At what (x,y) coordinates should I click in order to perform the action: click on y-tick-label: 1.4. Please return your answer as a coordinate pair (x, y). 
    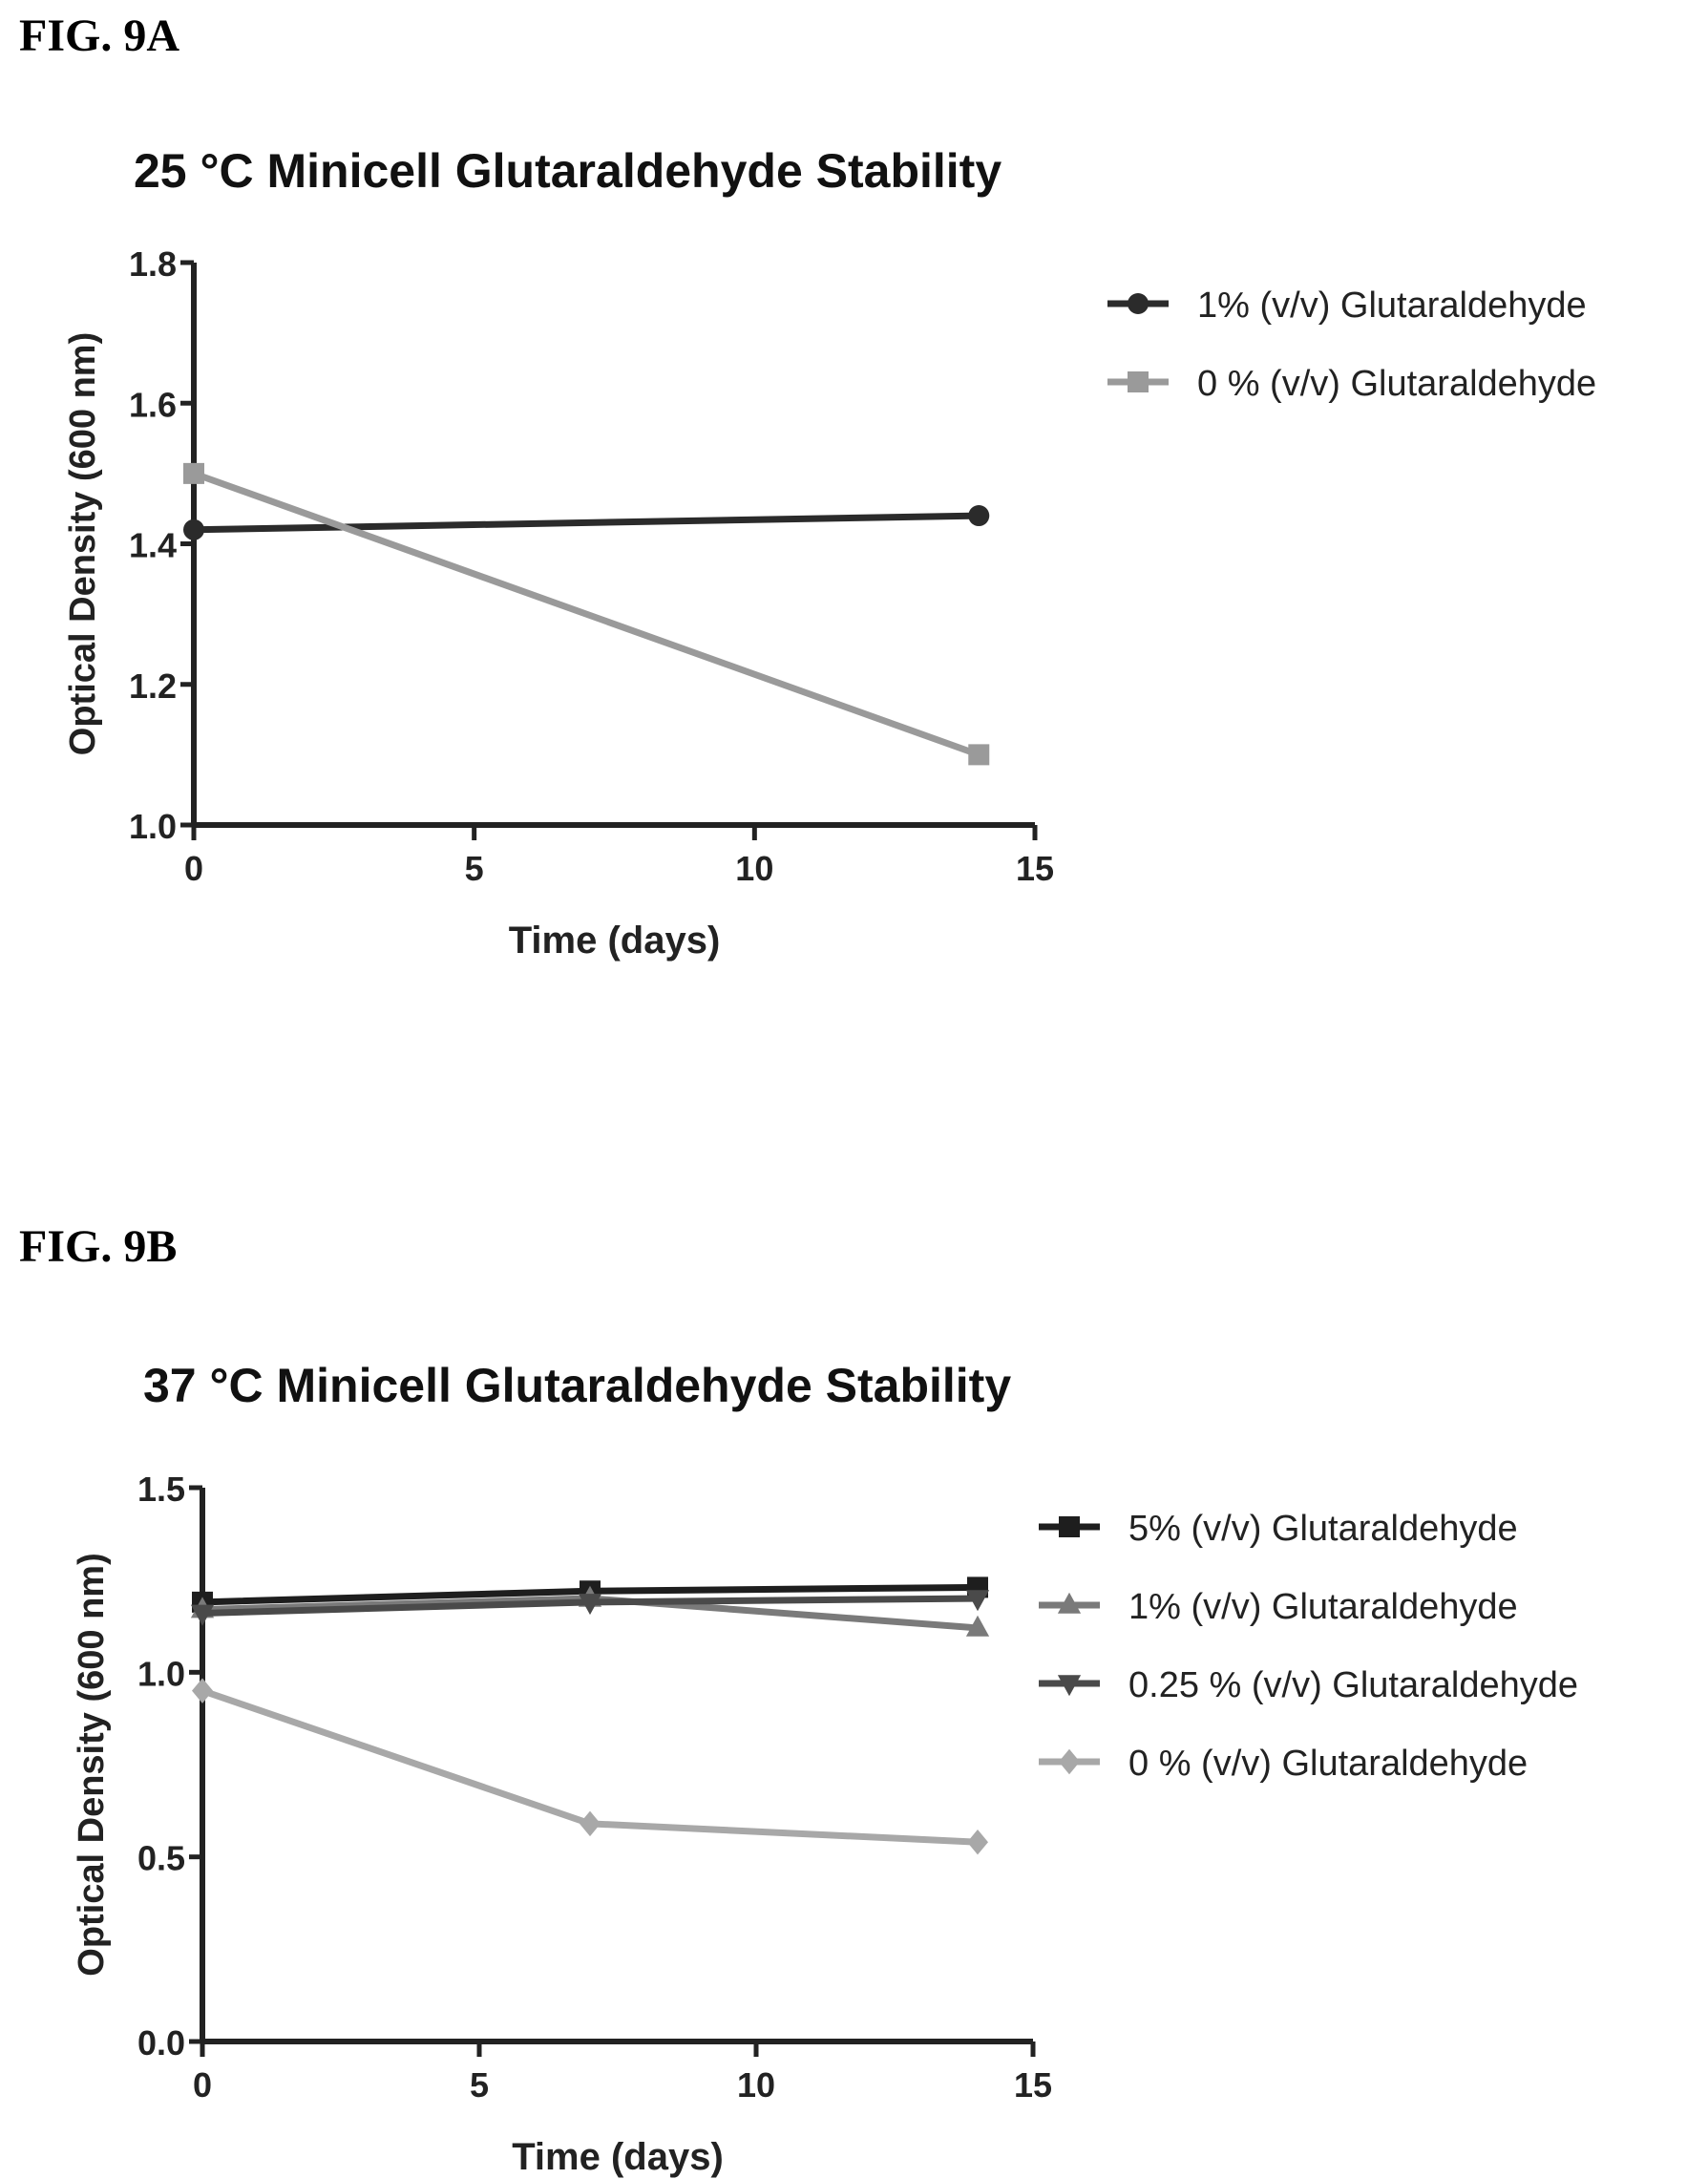
    Looking at the image, I should click on (153, 545).